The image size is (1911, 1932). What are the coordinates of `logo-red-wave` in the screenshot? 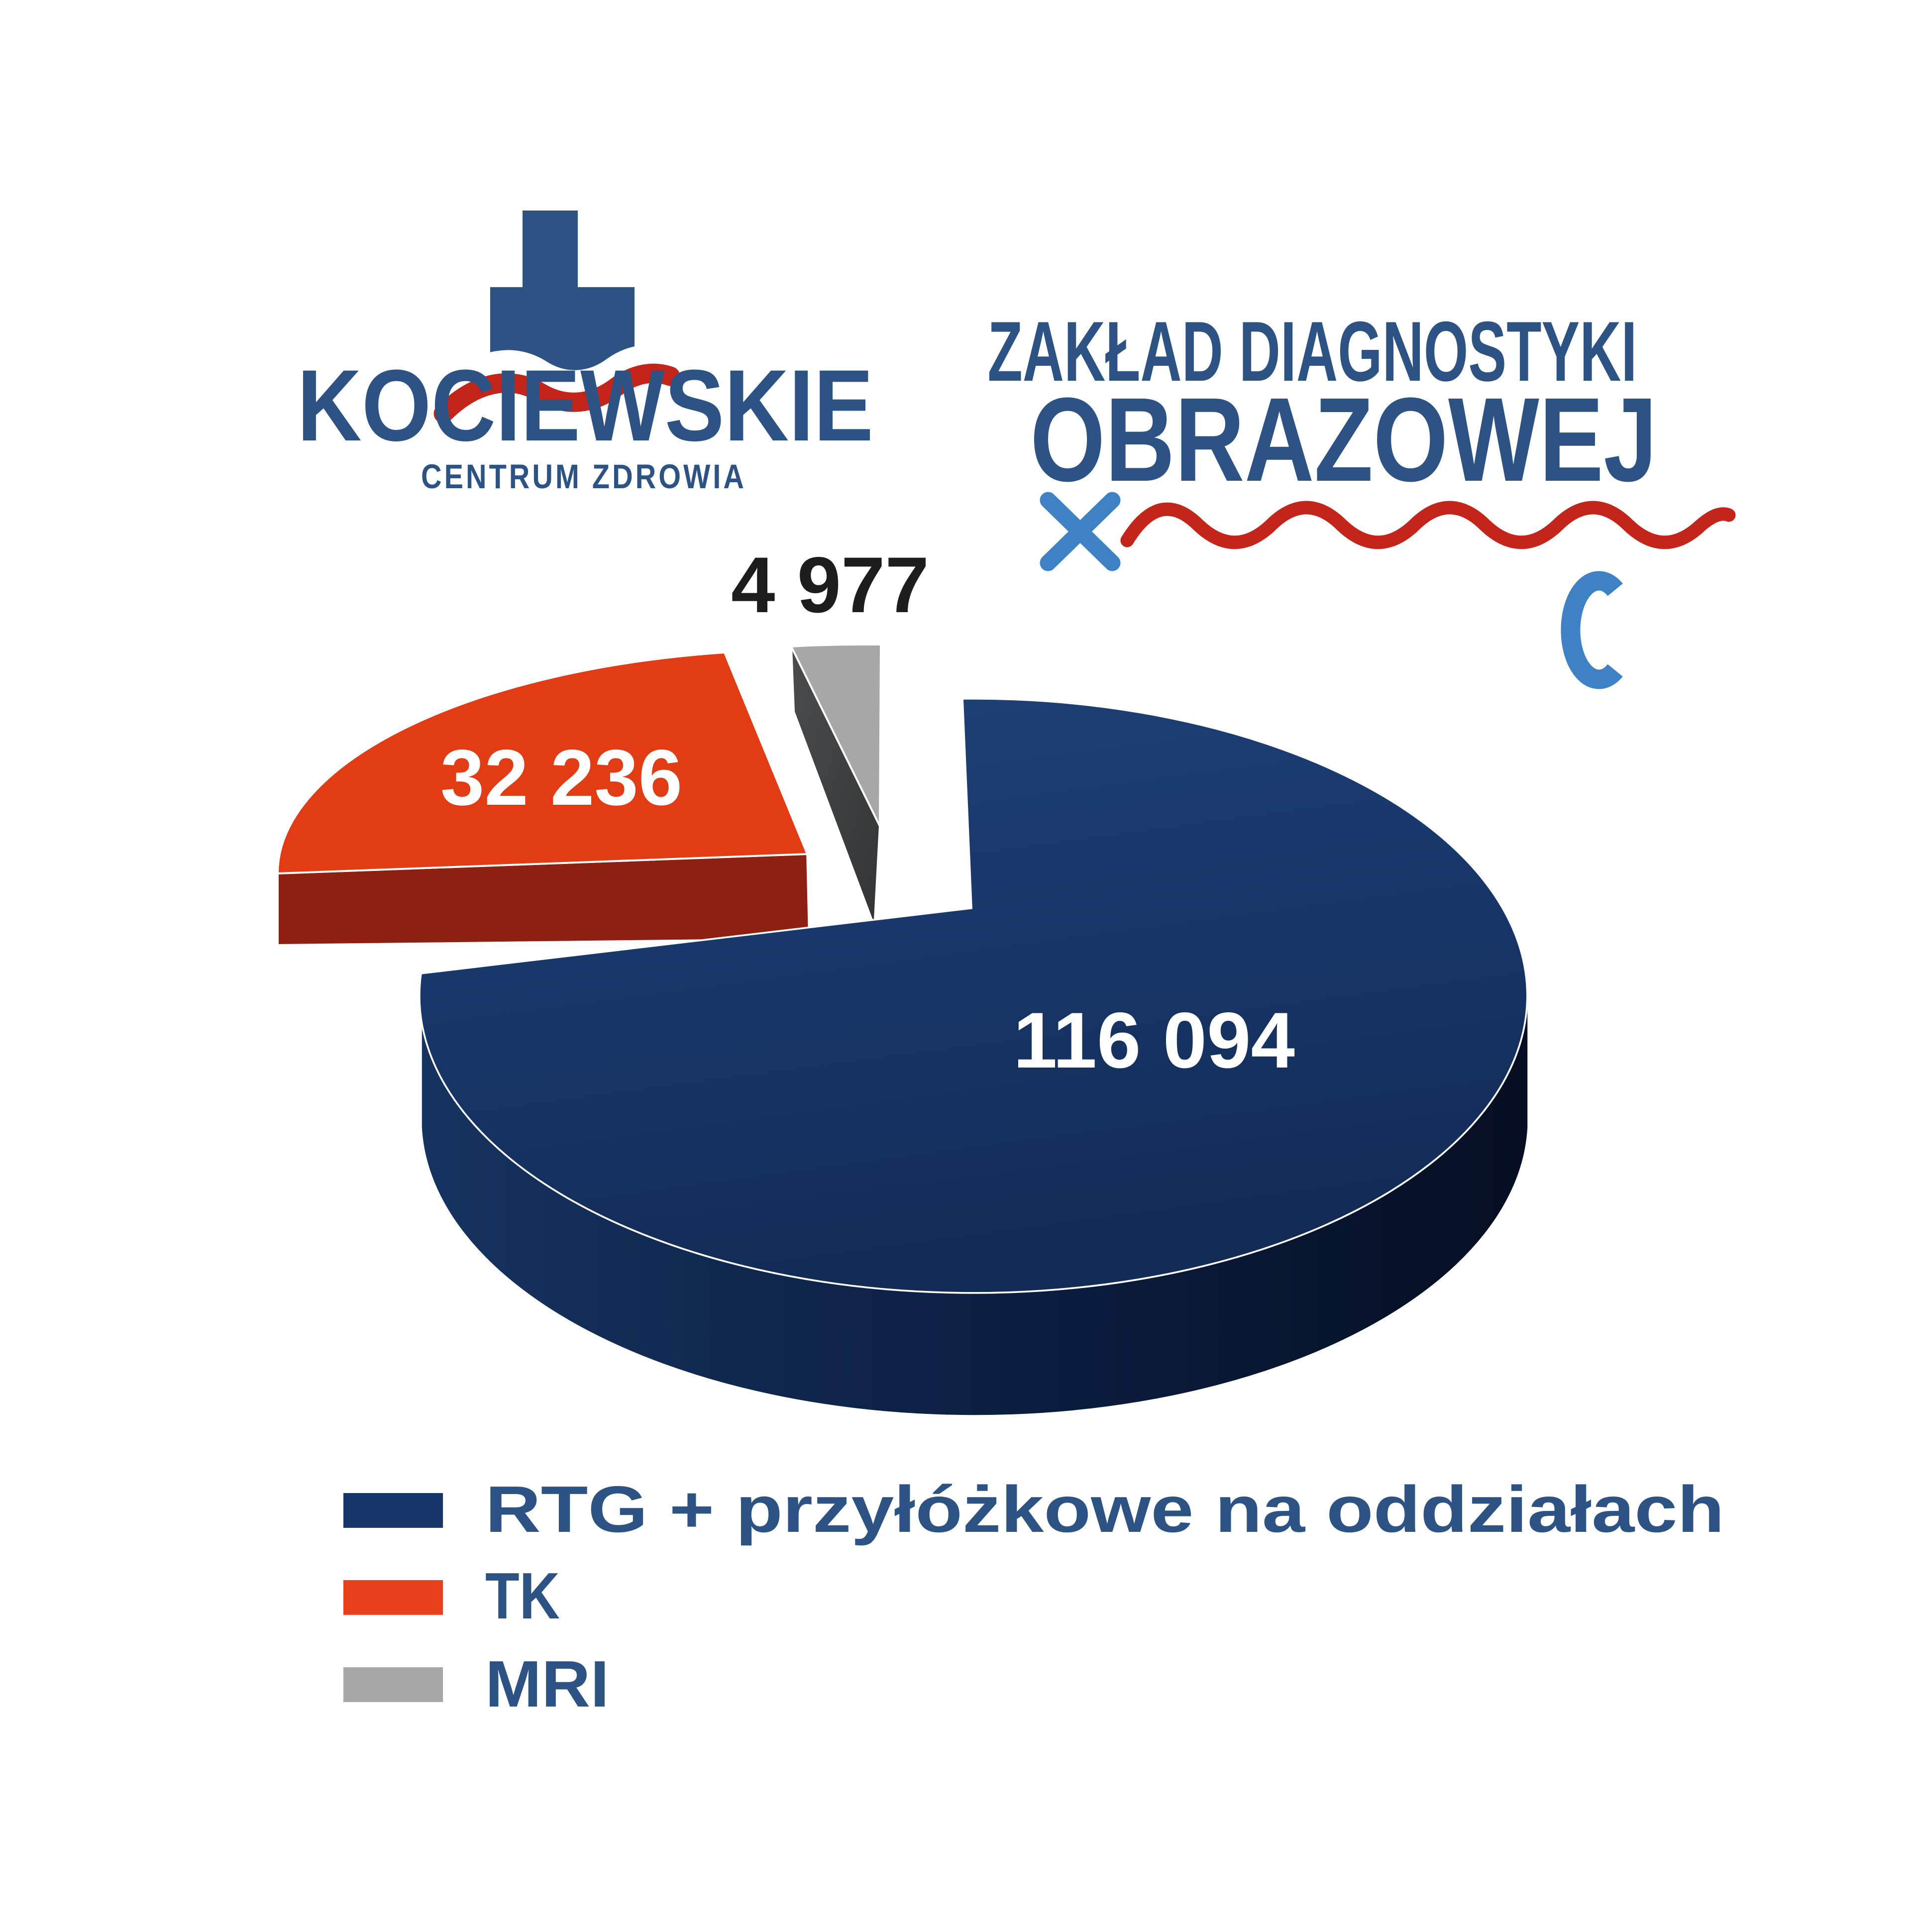 It's located at (556, 393).